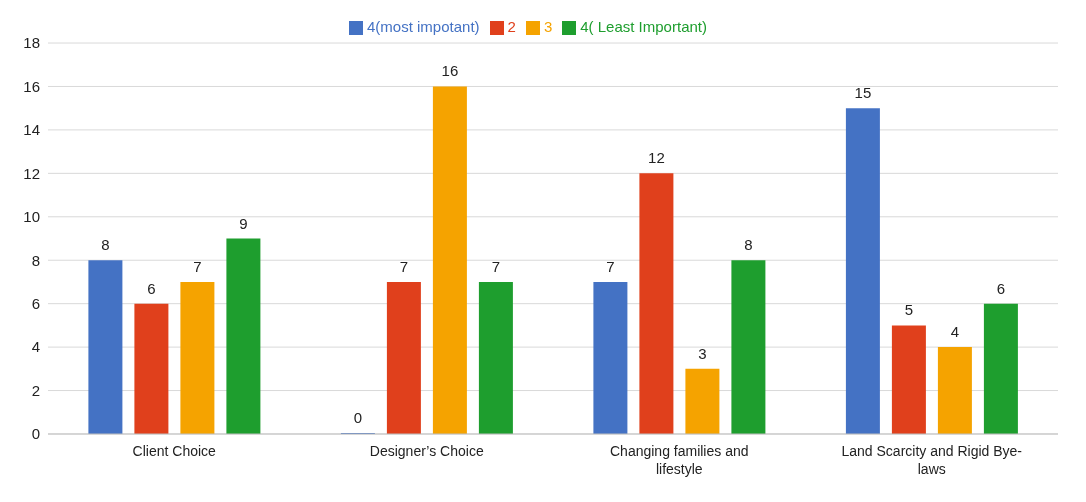 Image resolution: width=1086 pixels, height=502 pixels. I want to click on y-tick-label: 0, so click(35, 434).